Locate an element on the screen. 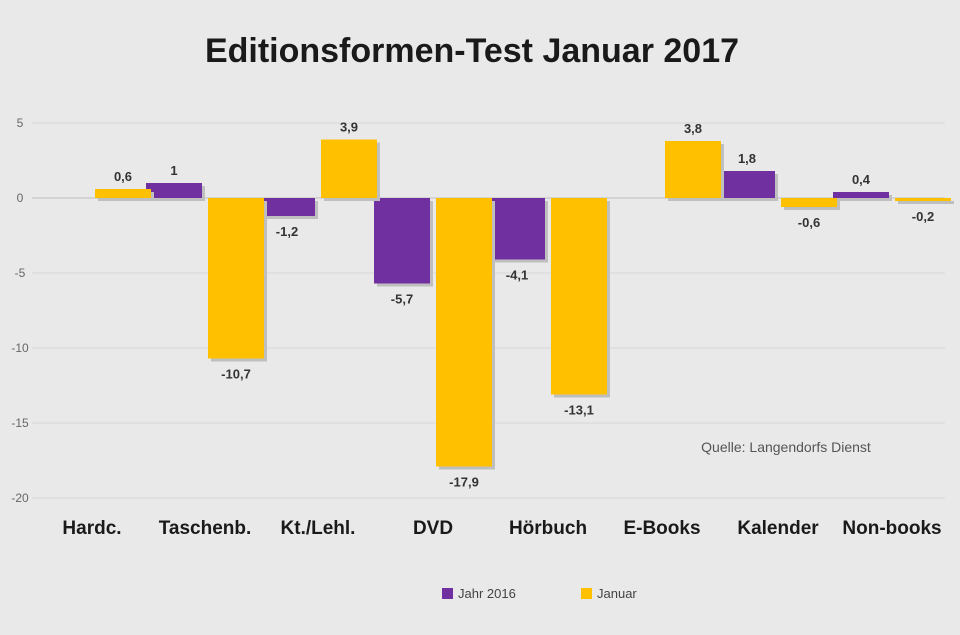 This screenshot has width=960, height=635. category-label: Non-books is located at coordinates (891, 528).